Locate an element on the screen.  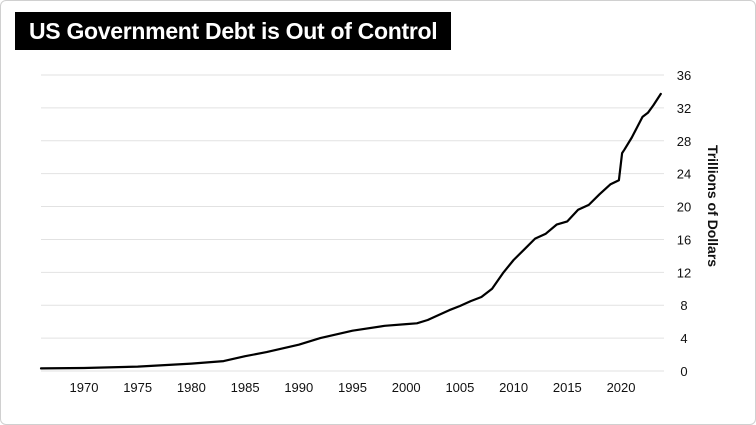
y-tick-label: 0 is located at coordinates (683, 371).